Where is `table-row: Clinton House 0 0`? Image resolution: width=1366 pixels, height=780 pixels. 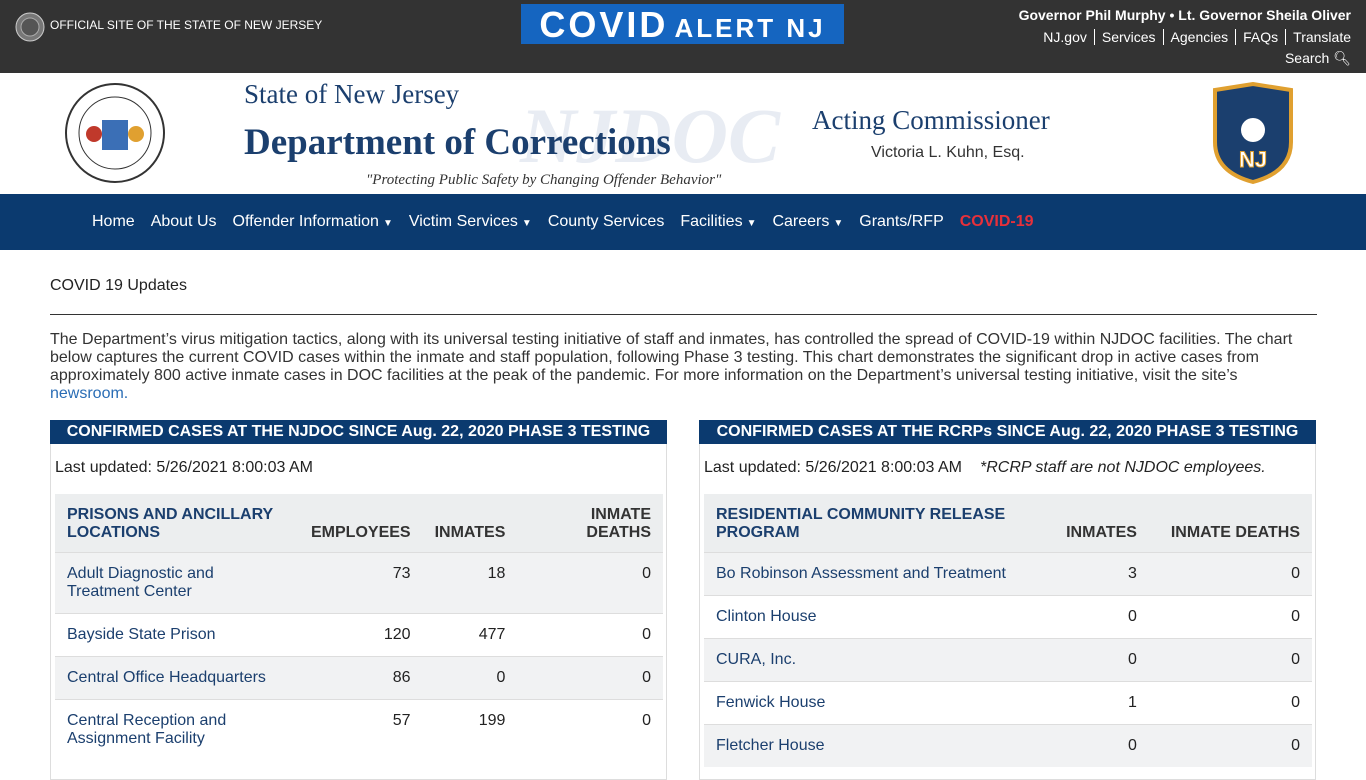 table-row: Clinton House 0 0 is located at coordinates (1008, 617).